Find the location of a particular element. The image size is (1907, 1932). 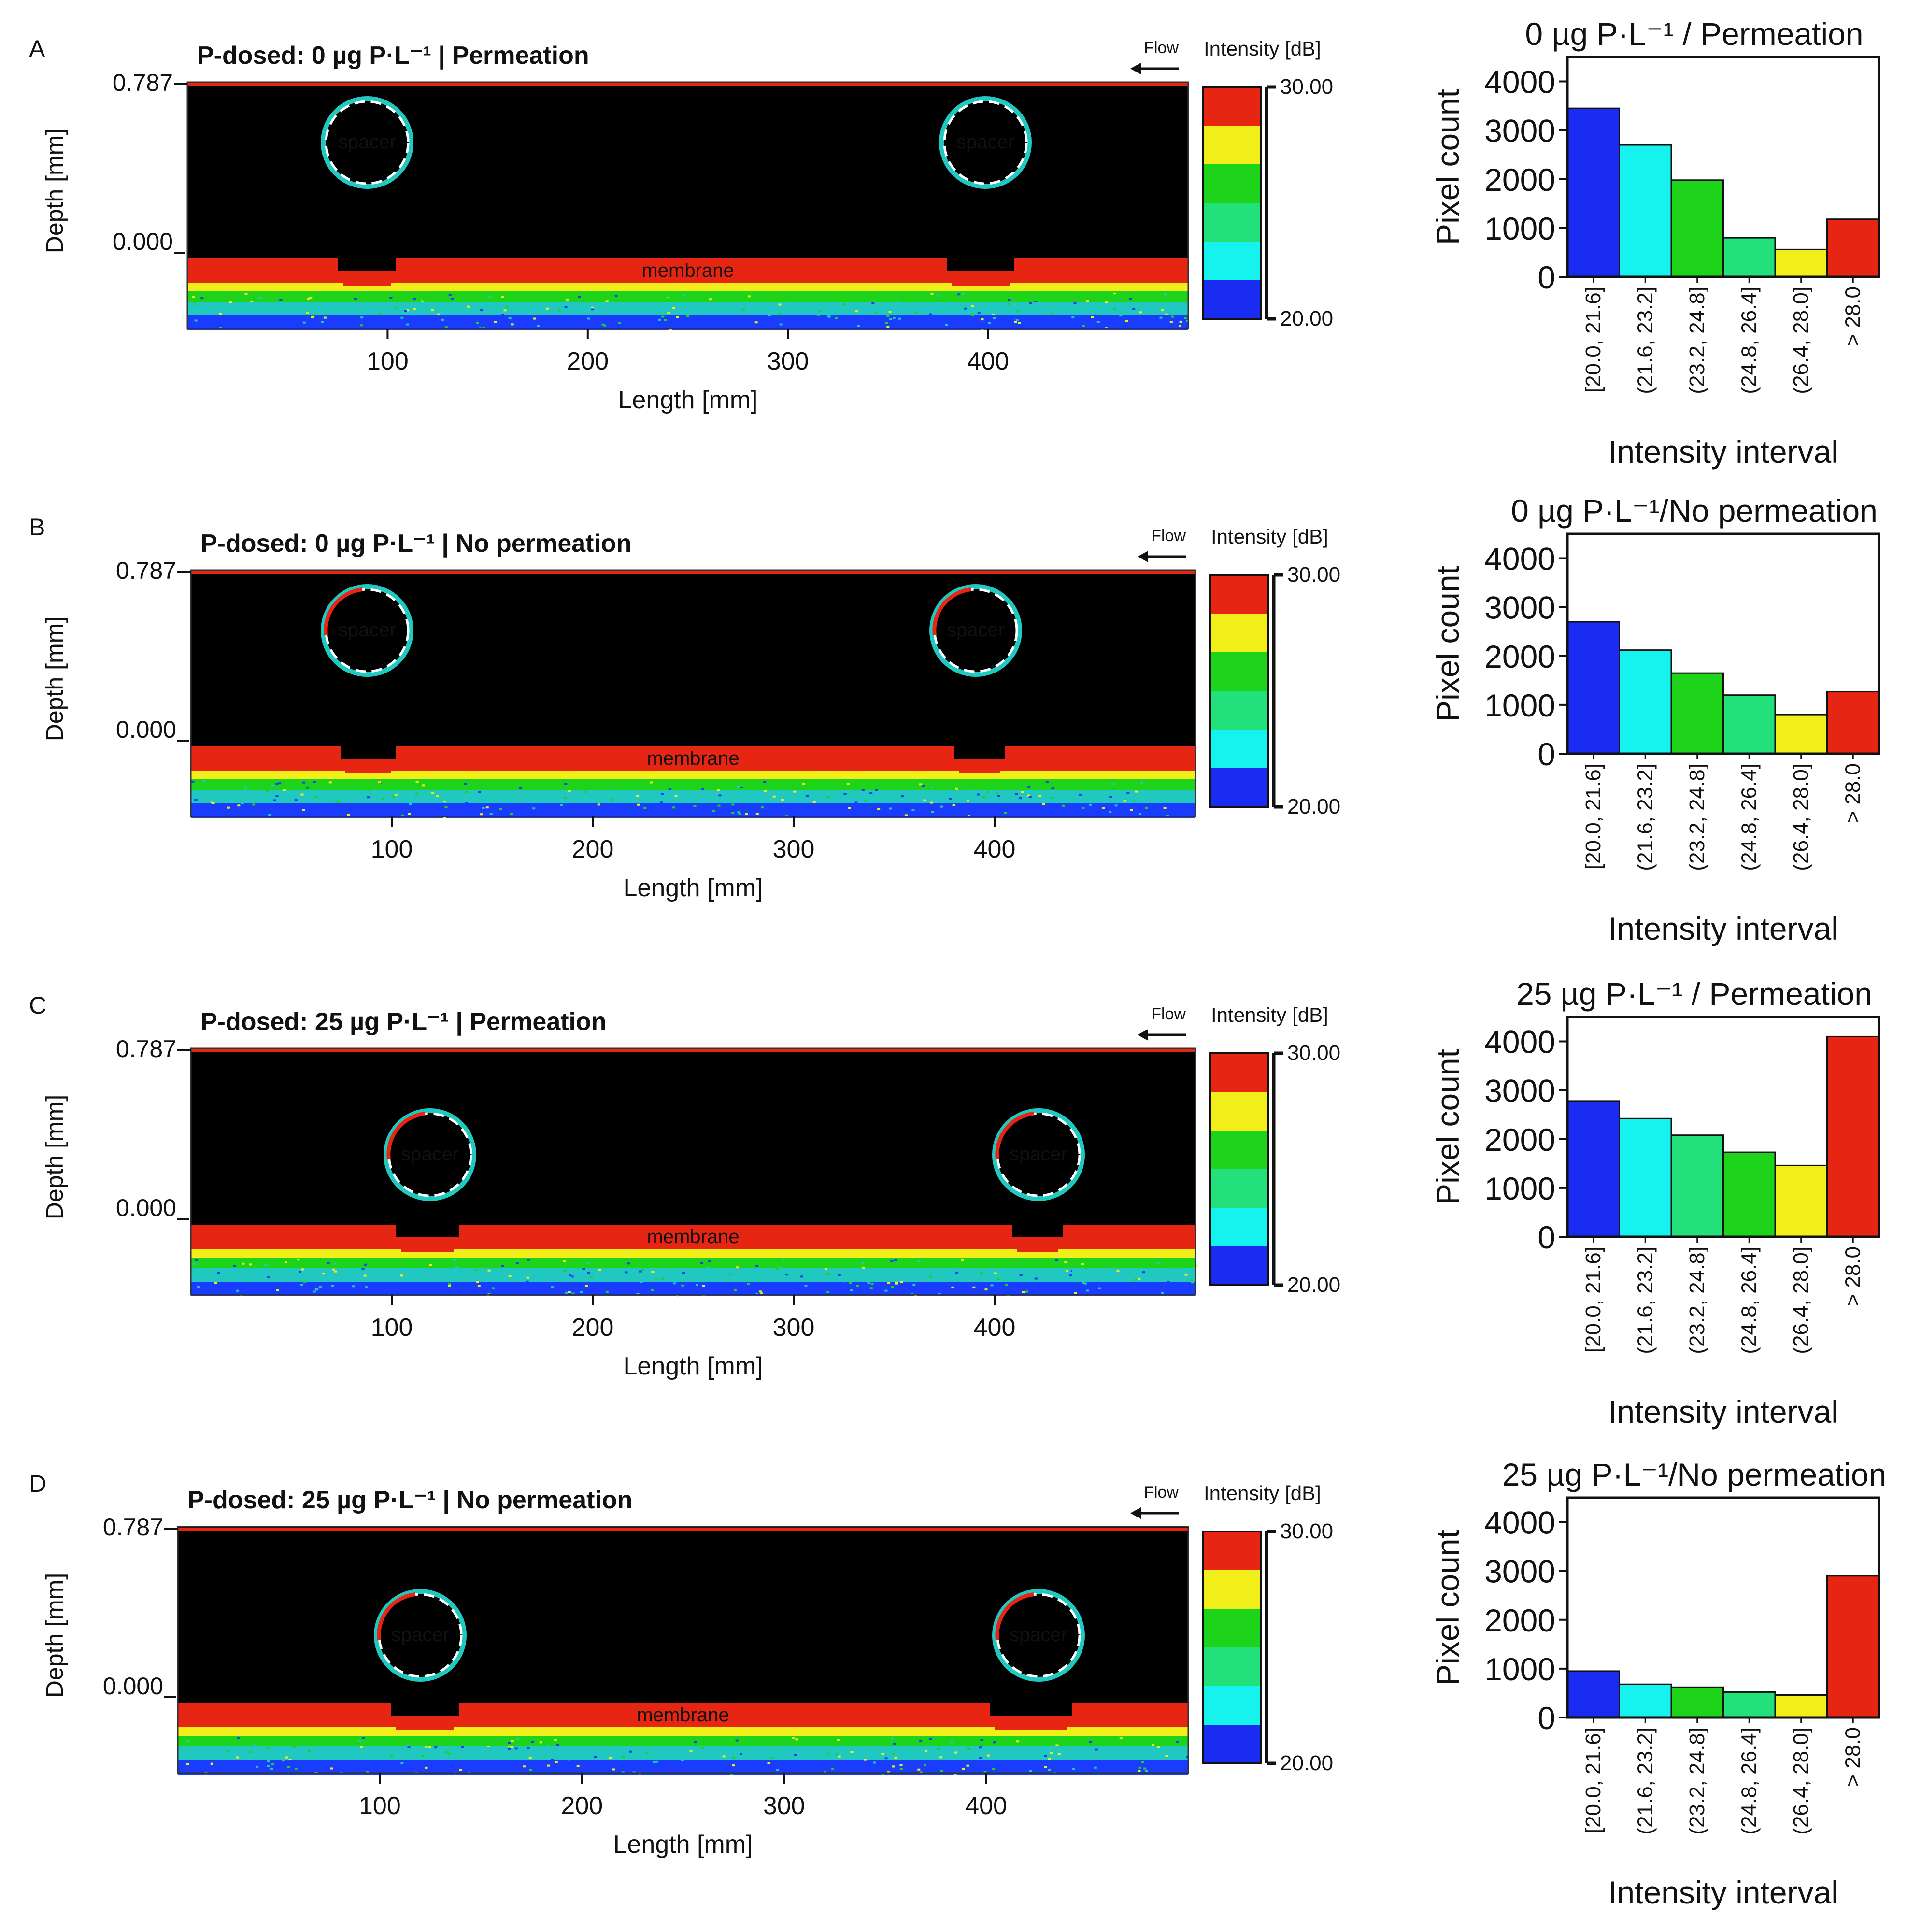

length-tick-label: 200 is located at coordinates (588, 361).